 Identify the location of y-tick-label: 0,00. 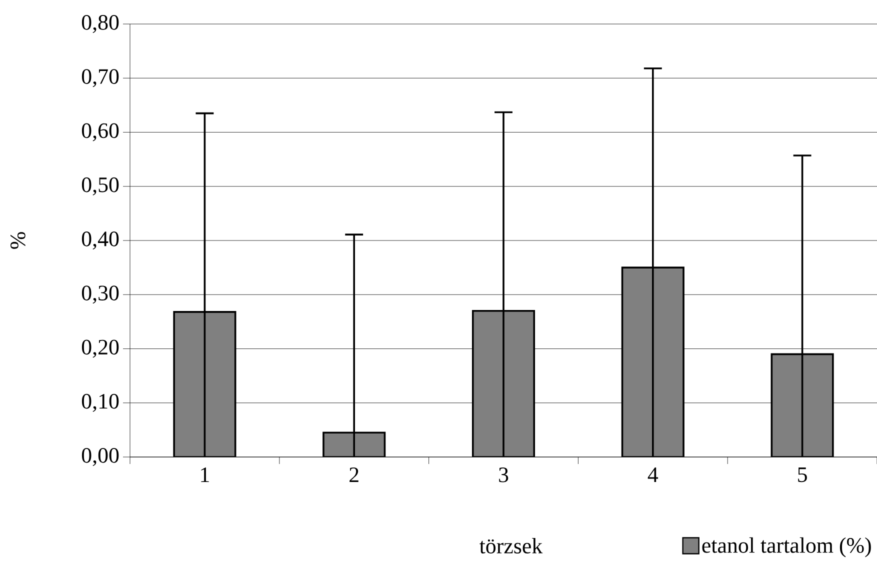
(100, 457).